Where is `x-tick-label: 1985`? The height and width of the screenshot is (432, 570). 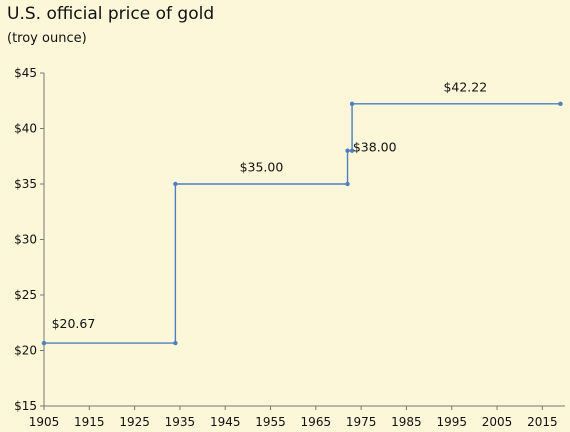
x-tick-label: 1985 is located at coordinates (406, 422).